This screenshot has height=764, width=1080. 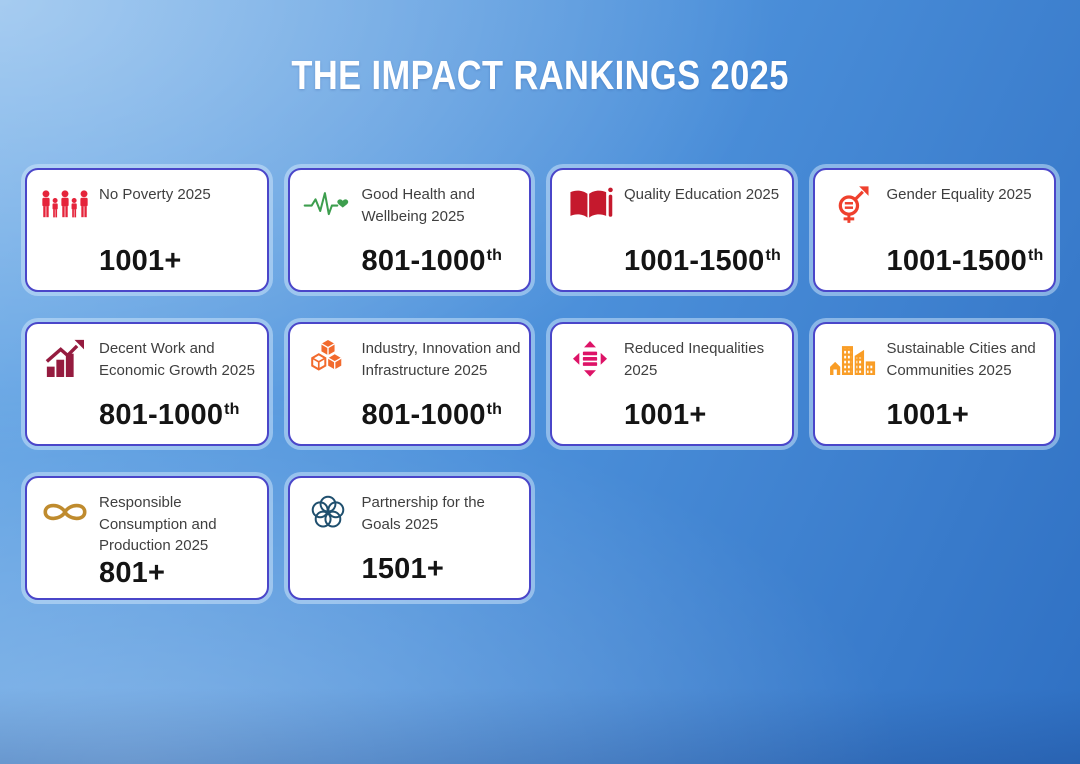 I want to click on no-poverty-people-icon, so click(x=65, y=204).